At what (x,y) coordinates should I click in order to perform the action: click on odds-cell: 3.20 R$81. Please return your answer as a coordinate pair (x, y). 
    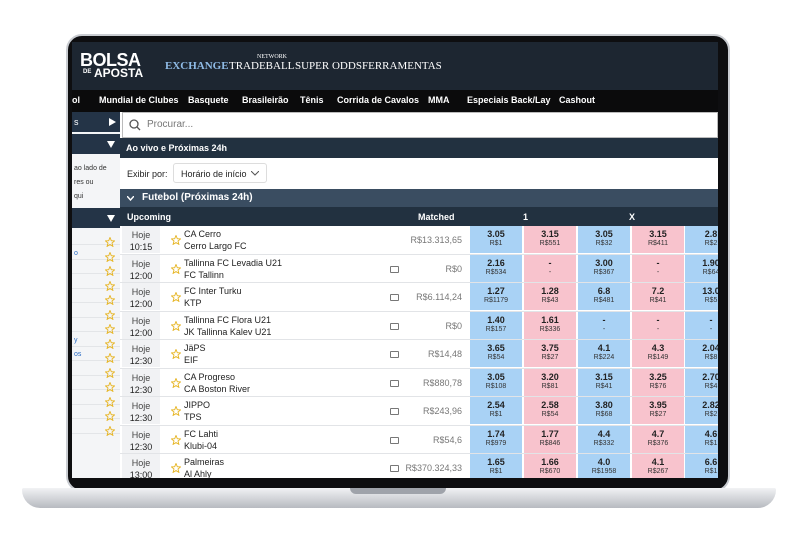
    Looking at the image, I should click on (550, 382).